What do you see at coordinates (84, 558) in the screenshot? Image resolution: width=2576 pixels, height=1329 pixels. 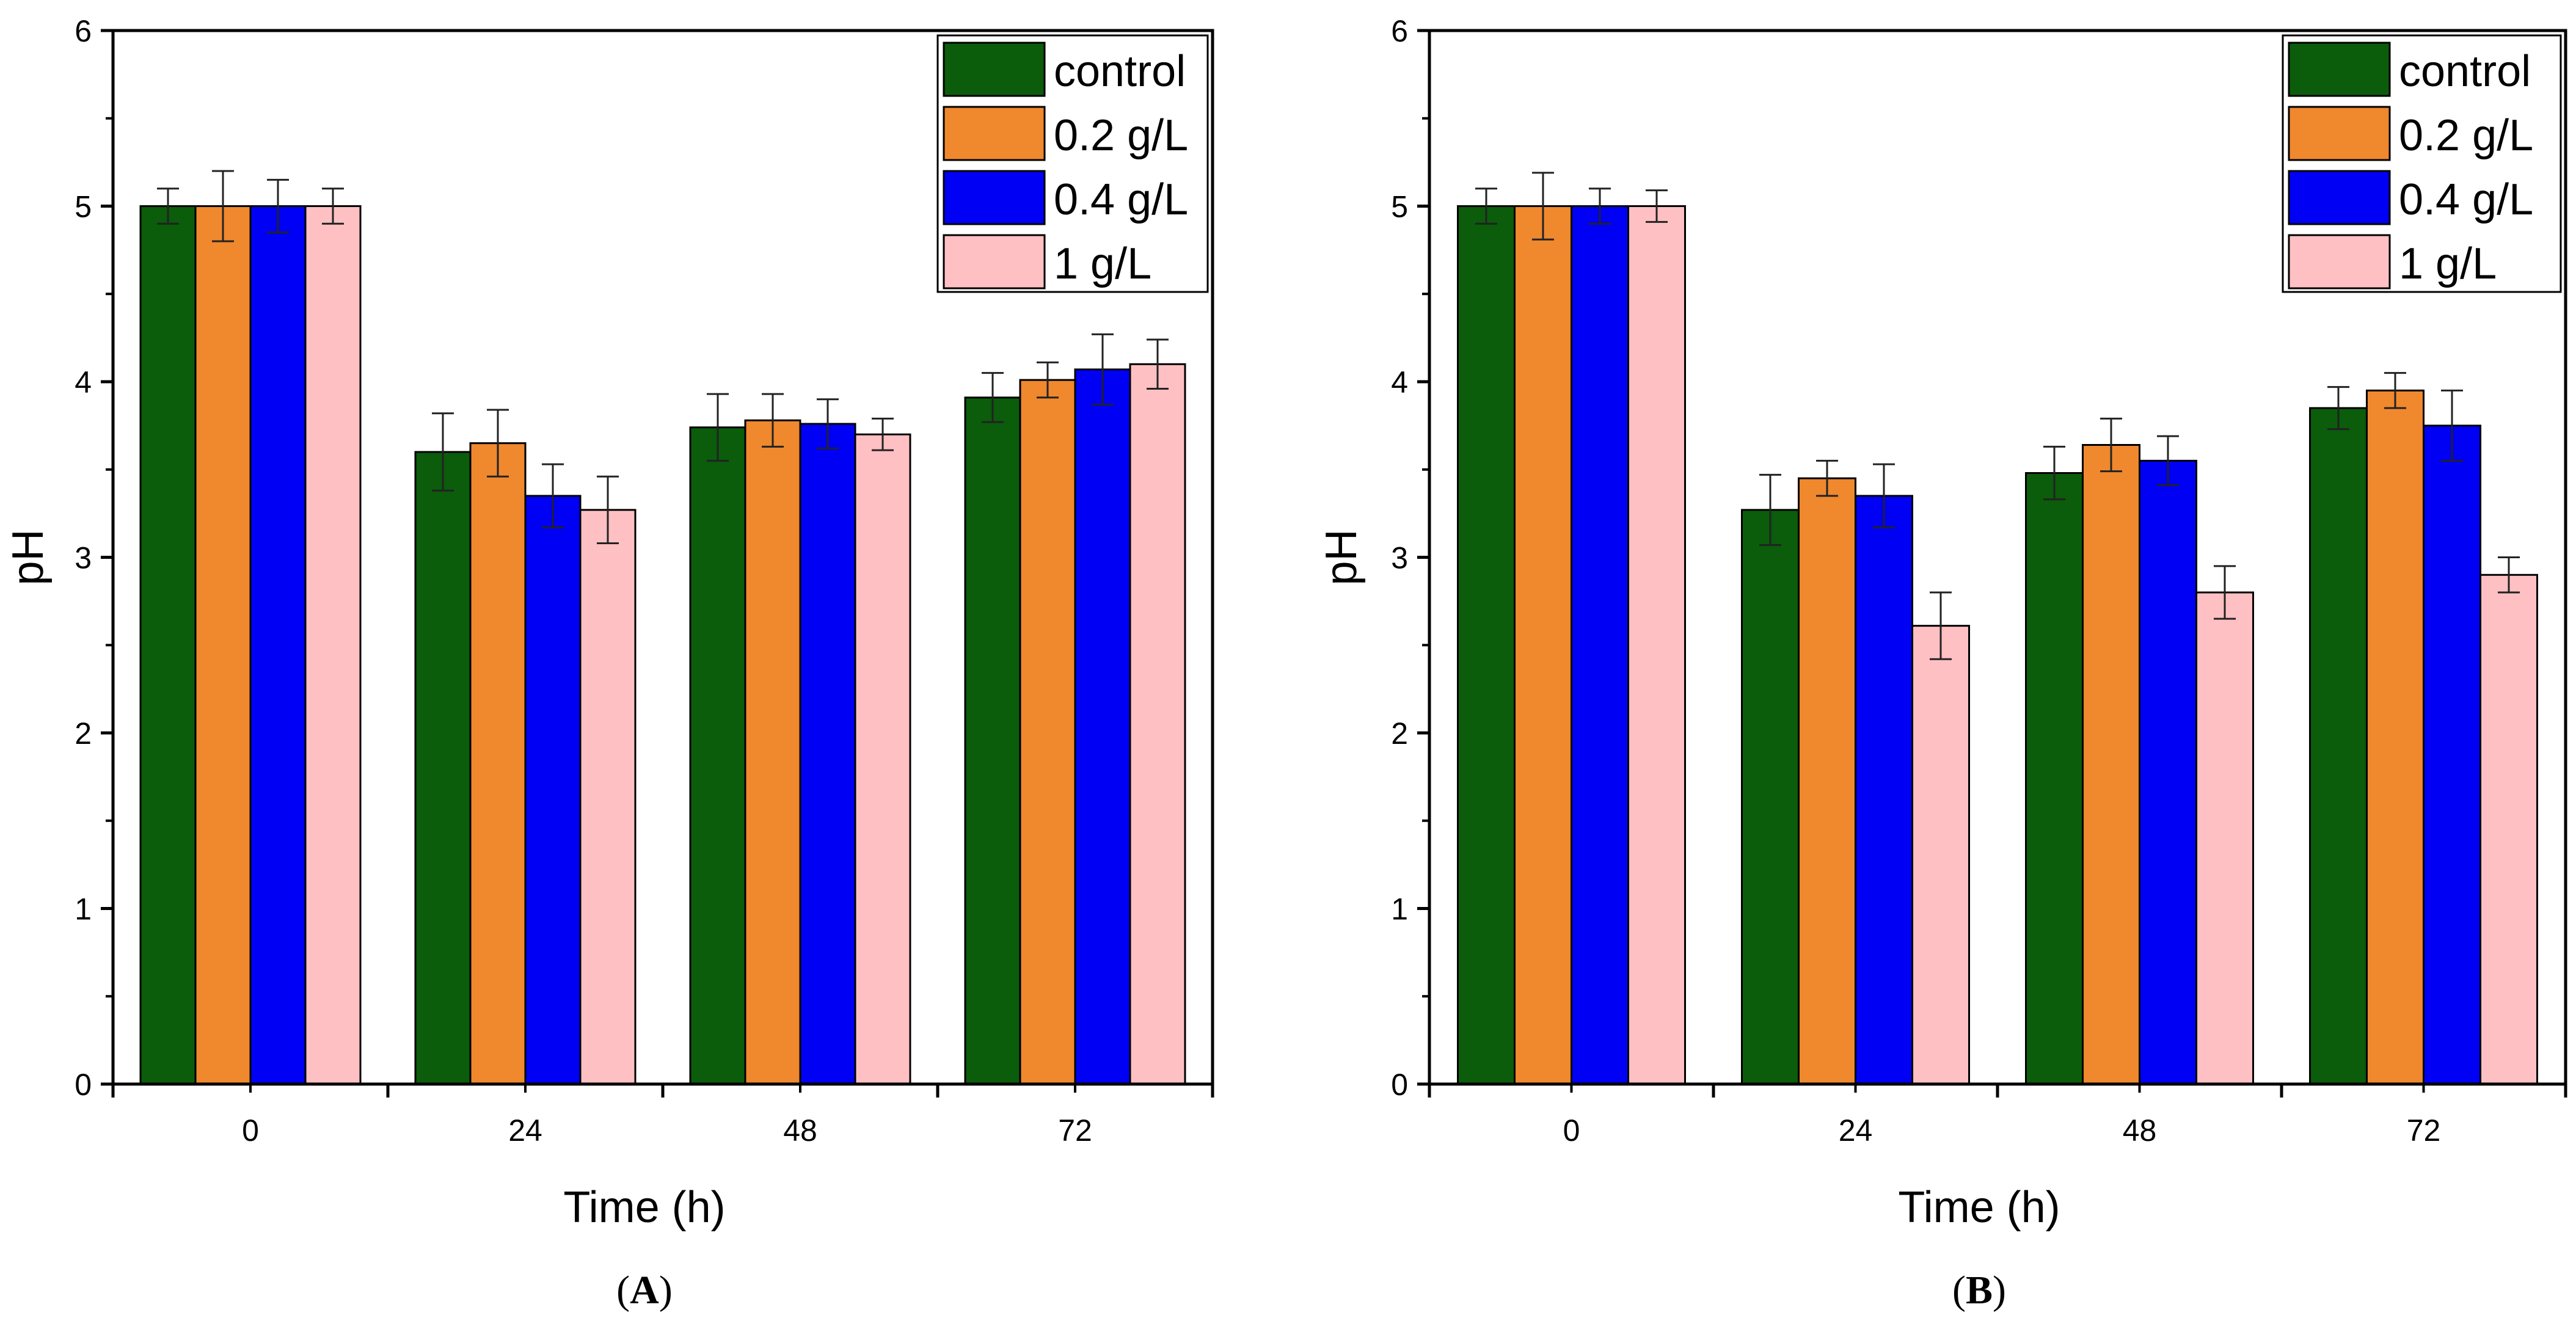 I see `y-tick-label: 3` at bounding box center [84, 558].